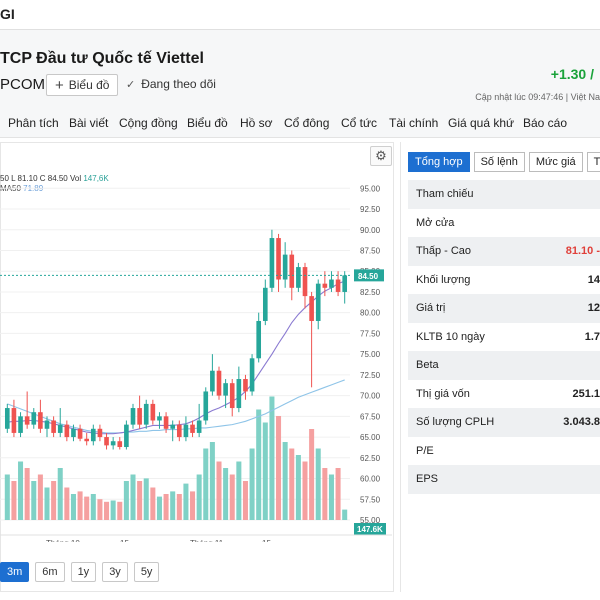  Describe the element at coordinates (370, 437) in the screenshot. I see `y-tick-label: 65.00` at that location.